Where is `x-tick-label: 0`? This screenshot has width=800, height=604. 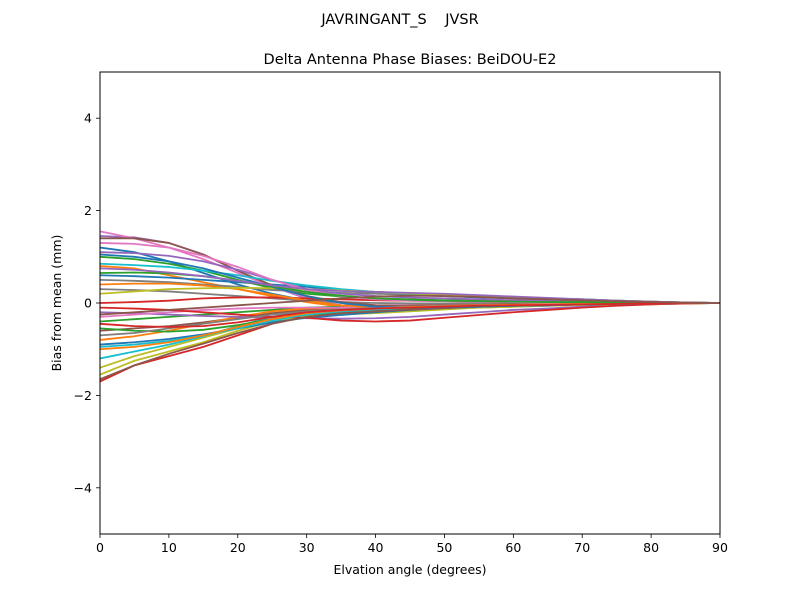 x-tick-label: 0 is located at coordinates (100, 547).